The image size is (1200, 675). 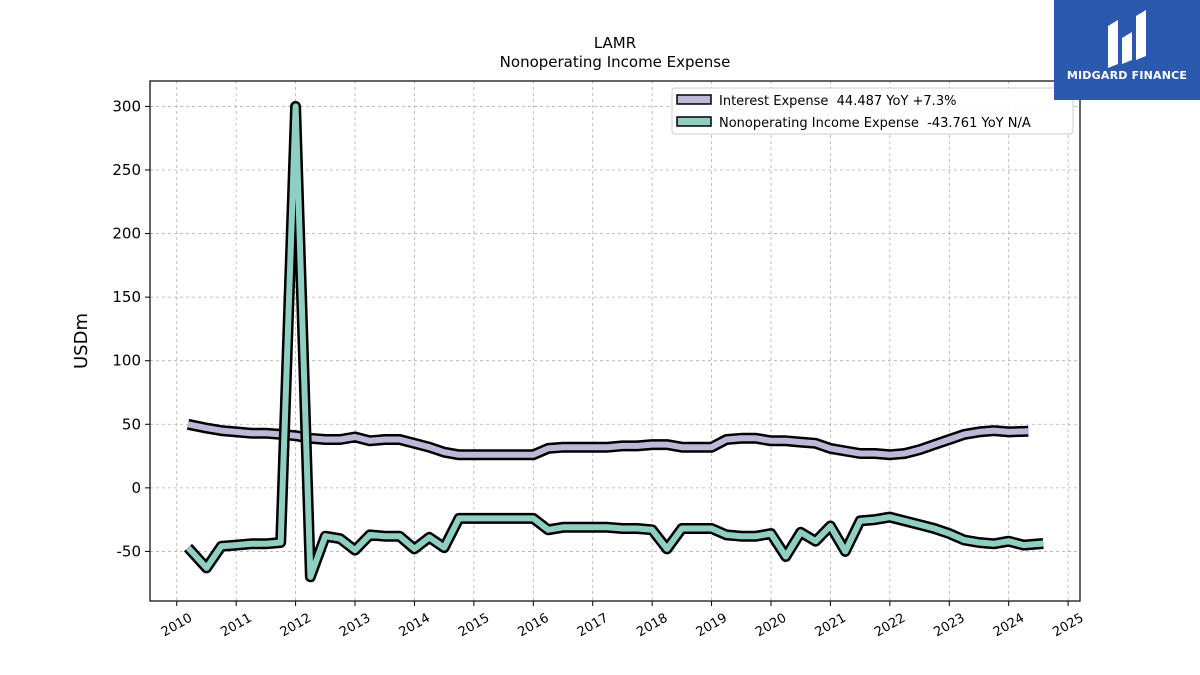 What do you see at coordinates (131, 328) in the screenshot?
I see `y-axis: 0 50 100 150 200 250 300 -50` at bounding box center [131, 328].